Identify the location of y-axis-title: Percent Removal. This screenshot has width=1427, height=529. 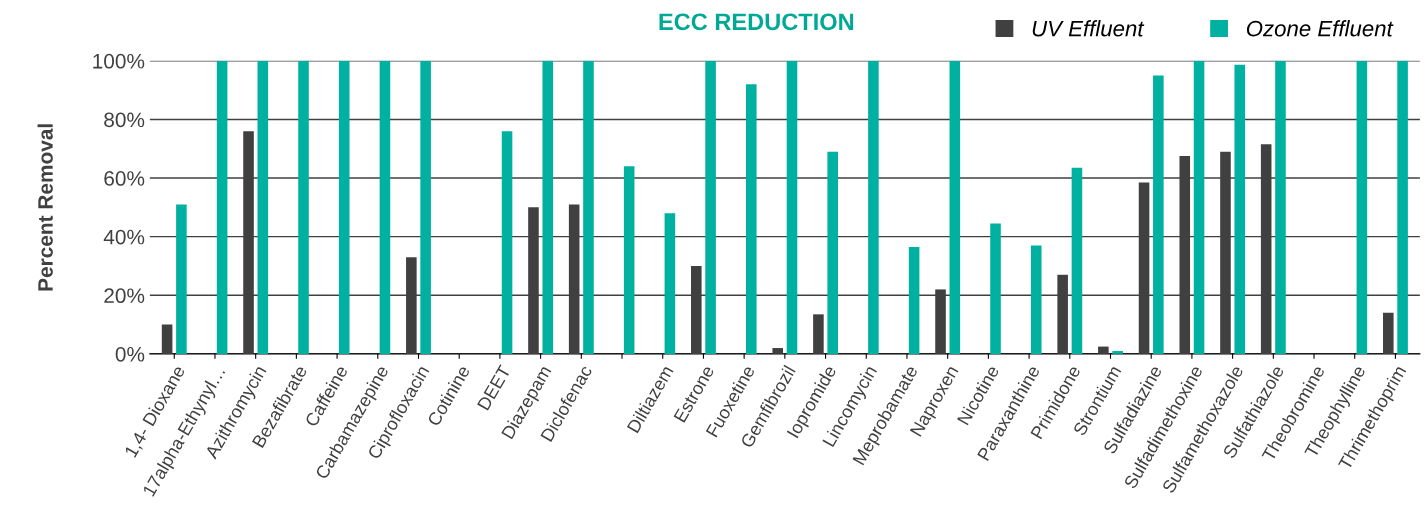
(45, 207).